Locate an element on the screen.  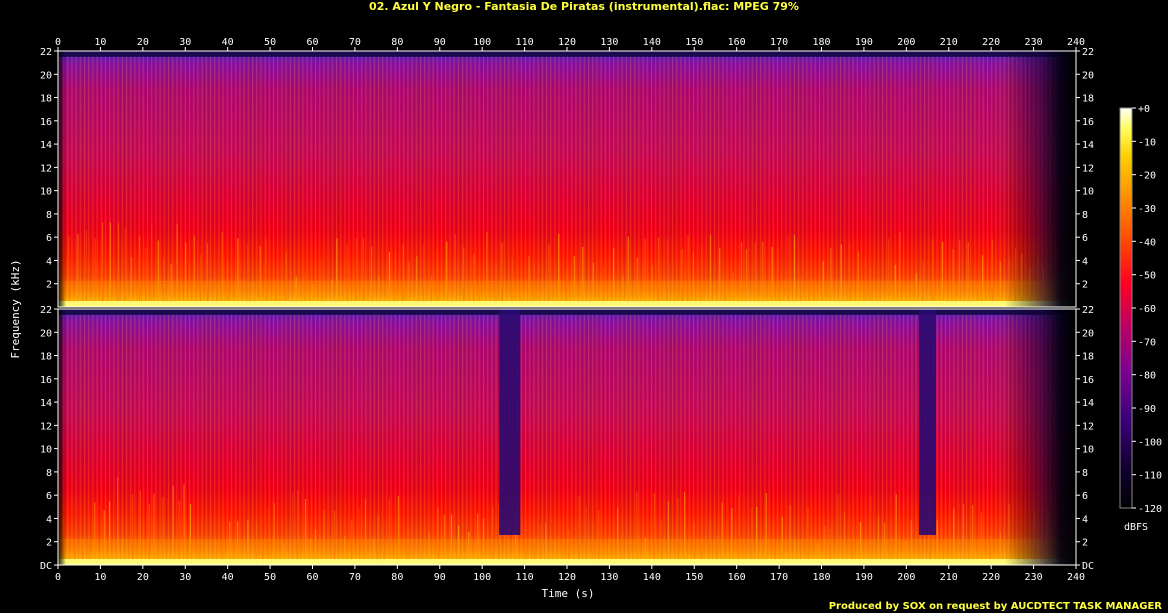
x-tick-label-top: 150 is located at coordinates (694, 42).